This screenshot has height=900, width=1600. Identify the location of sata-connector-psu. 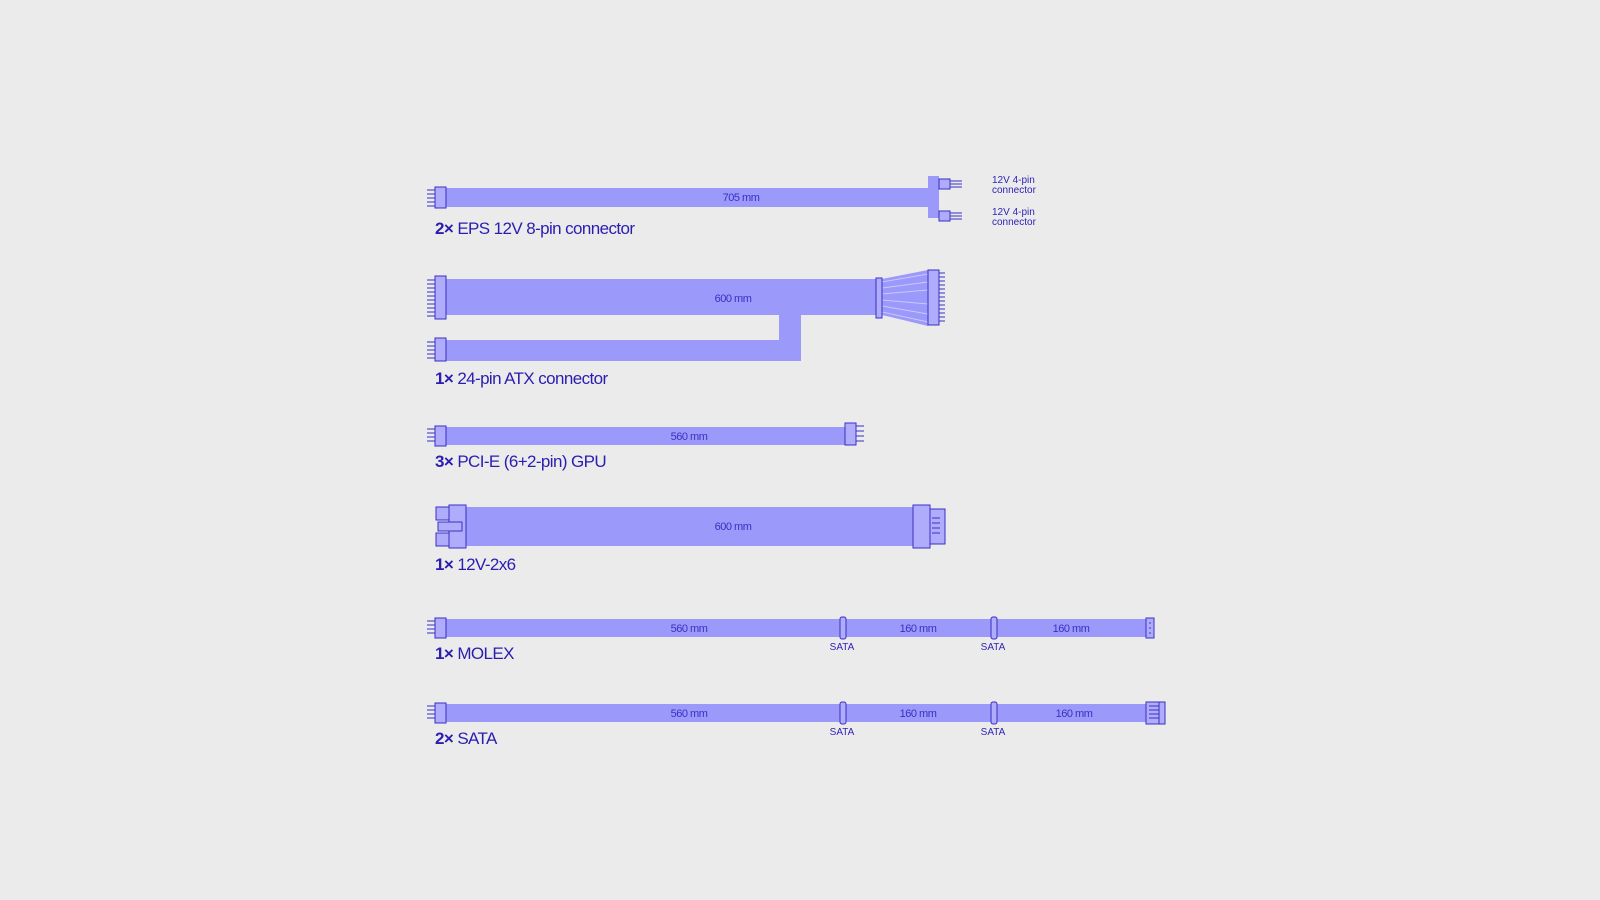
(440, 713).